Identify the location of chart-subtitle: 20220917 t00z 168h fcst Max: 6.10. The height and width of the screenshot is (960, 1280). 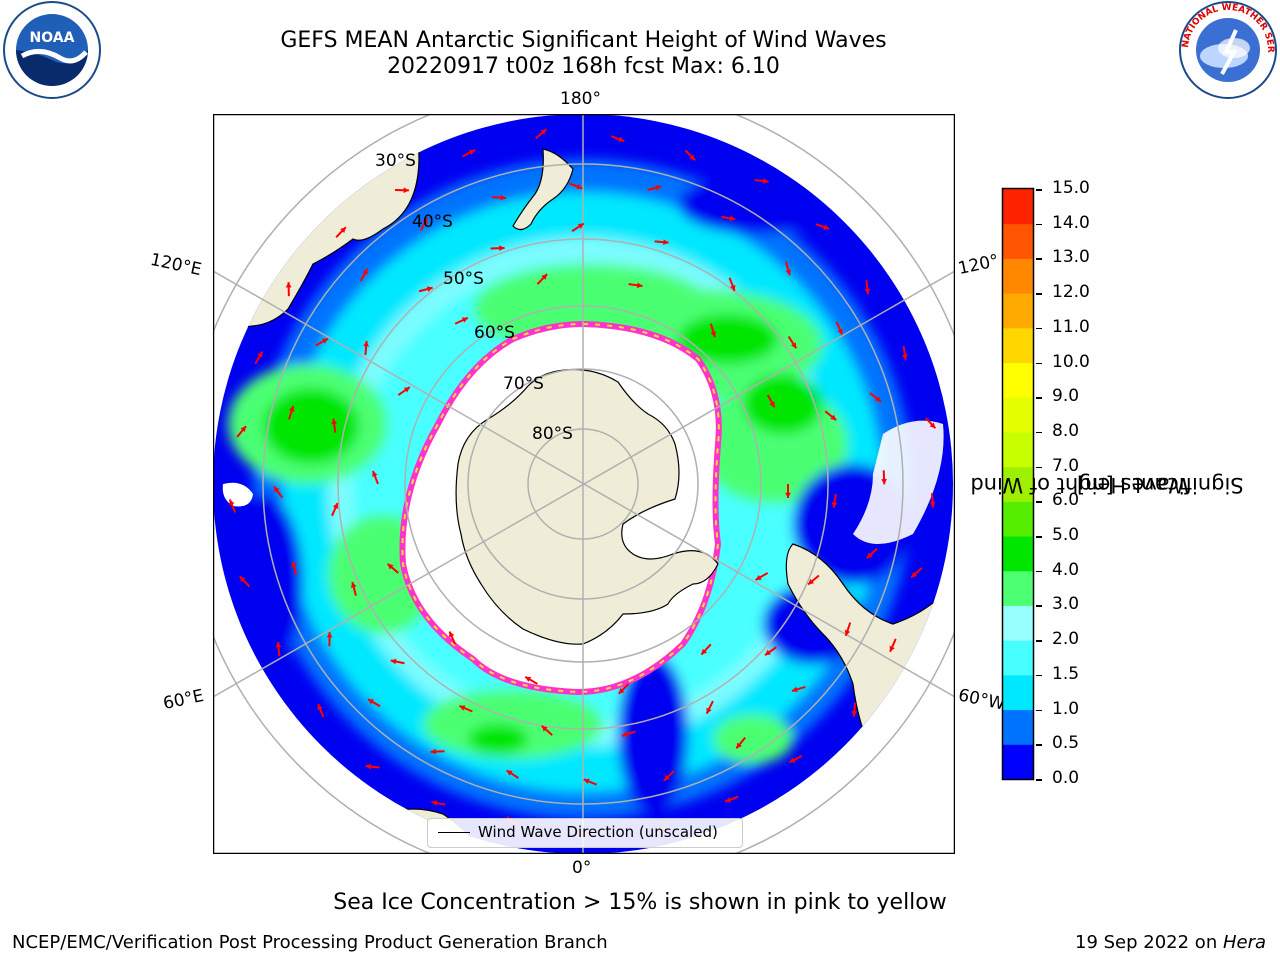
(583, 66).